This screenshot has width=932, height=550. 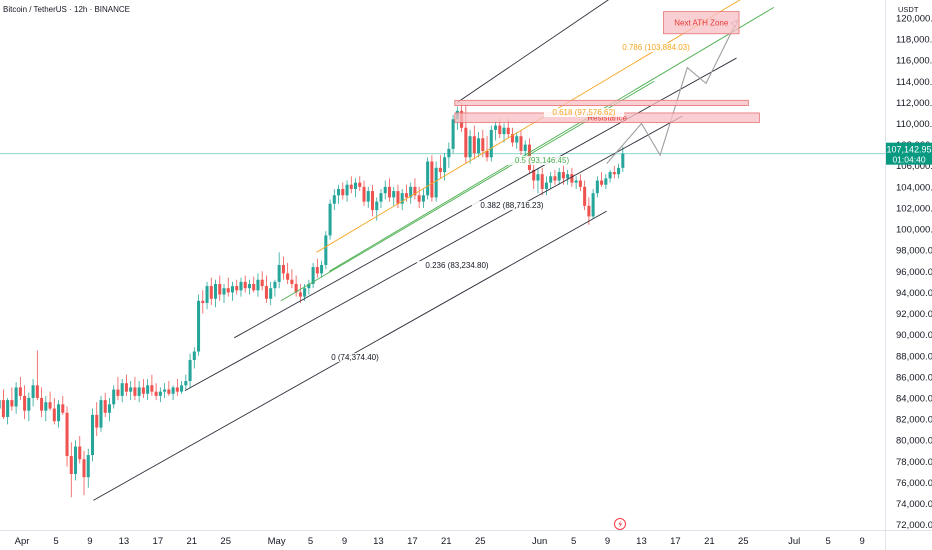 I want to click on price-tick-label: 118,000.00, so click(x=914, y=40).